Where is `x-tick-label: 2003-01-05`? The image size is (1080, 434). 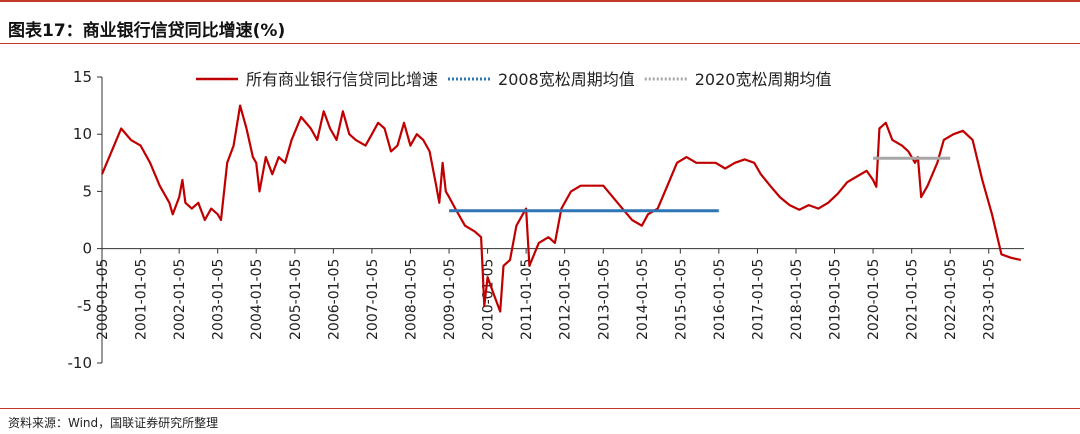 x-tick-label: 2003-01-05 is located at coordinates (219, 299).